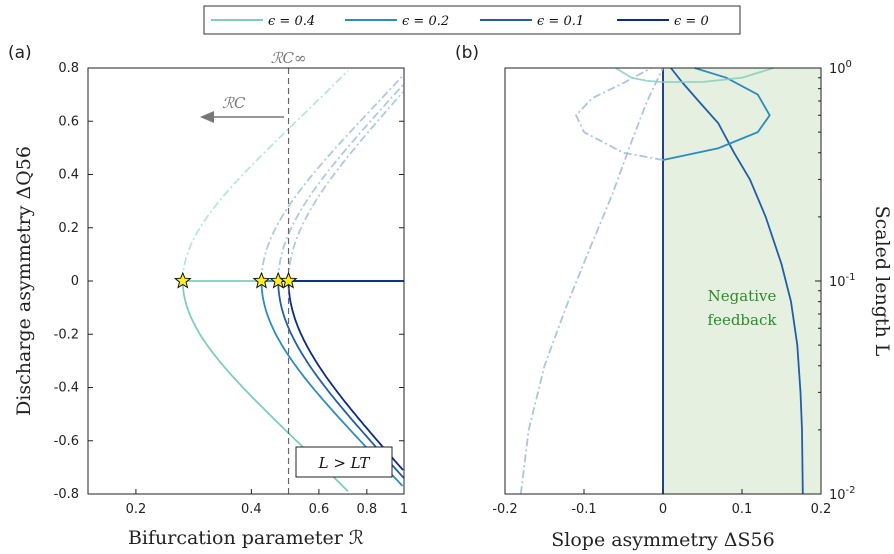  What do you see at coordinates (24, 281) in the screenshot?
I see `panel-a-ylabel: Discharge asymmetry ΔQ56` at bounding box center [24, 281].